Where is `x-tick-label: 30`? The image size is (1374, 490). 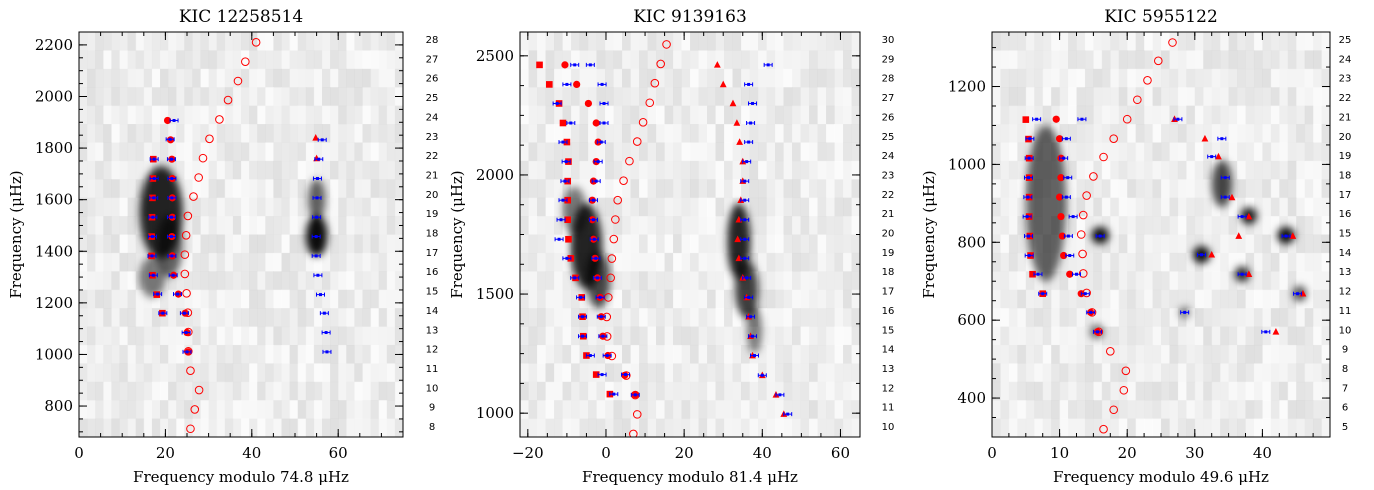 x-tick-label: 30 is located at coordinates (1194, 453).